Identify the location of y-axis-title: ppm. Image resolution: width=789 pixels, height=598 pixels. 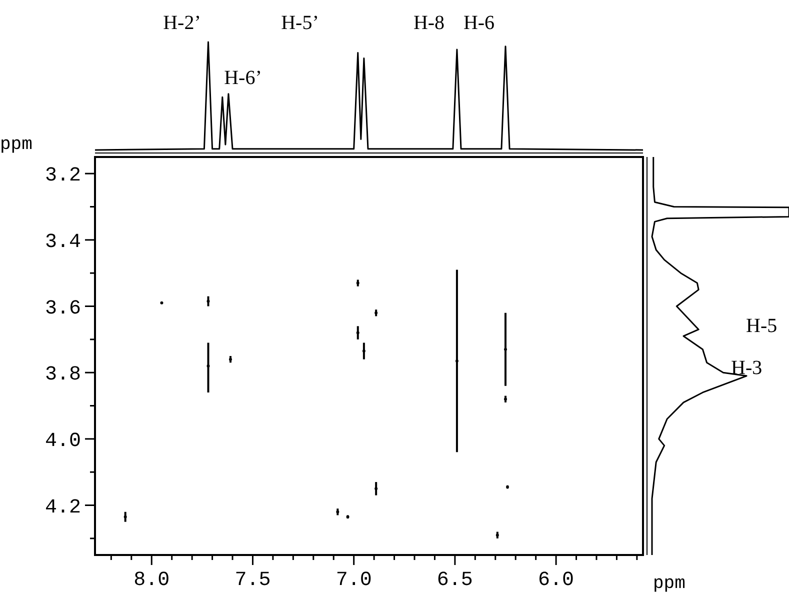
(16, 145).